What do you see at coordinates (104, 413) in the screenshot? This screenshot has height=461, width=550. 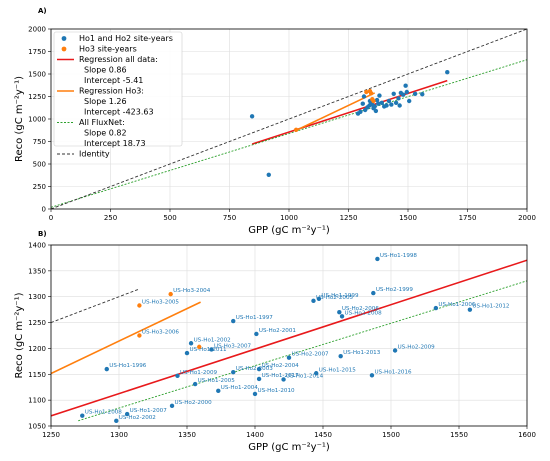 I see `point-label: US-Ho1-2008` at bounding box center [104, 413].